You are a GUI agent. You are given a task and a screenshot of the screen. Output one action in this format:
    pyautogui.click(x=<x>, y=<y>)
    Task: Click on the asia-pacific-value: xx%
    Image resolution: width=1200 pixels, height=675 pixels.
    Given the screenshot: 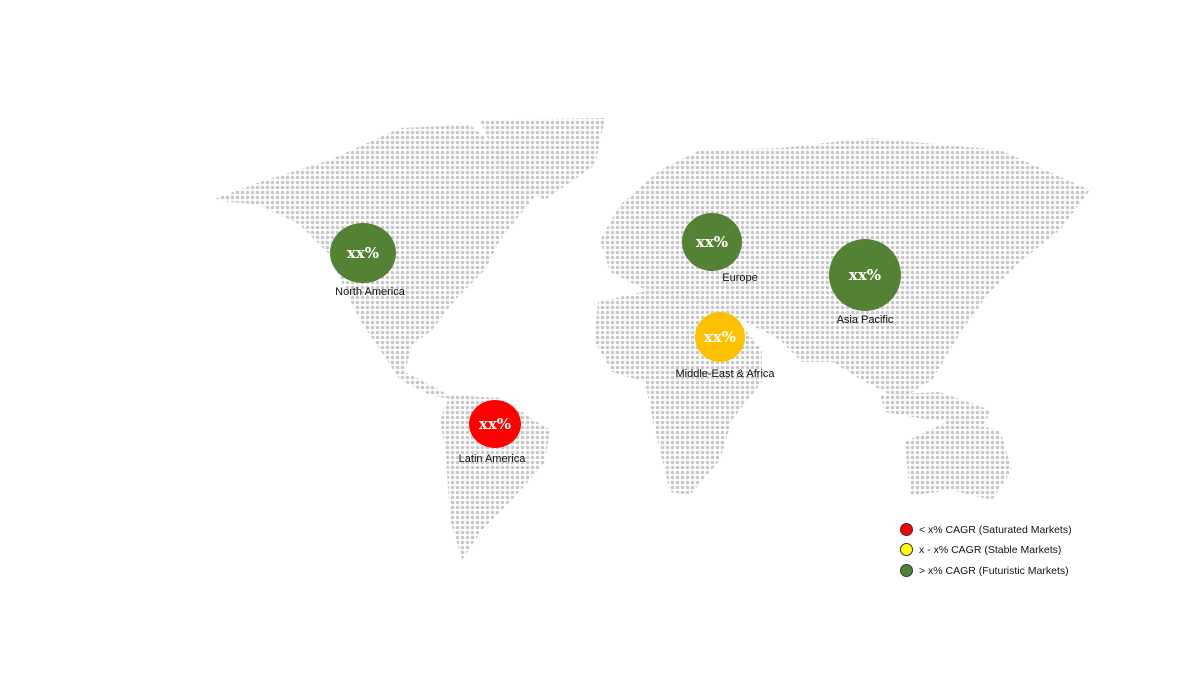 What is the action you would take?
    pyautogui.click(x=865, y=275)
    